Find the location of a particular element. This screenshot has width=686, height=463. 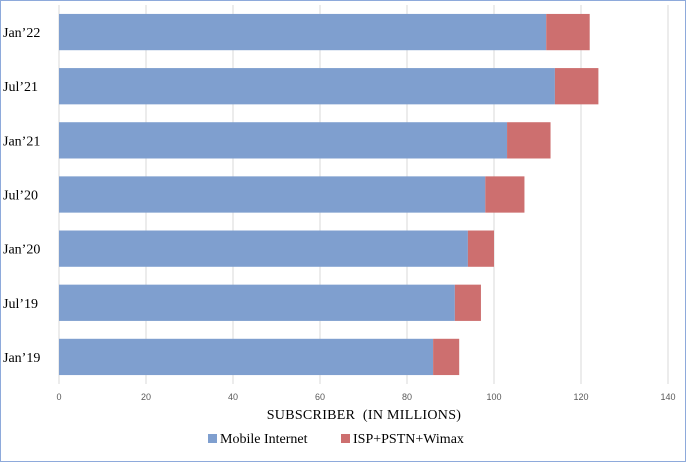

x-tick-label: 140 is located at coordinates (667, 397).